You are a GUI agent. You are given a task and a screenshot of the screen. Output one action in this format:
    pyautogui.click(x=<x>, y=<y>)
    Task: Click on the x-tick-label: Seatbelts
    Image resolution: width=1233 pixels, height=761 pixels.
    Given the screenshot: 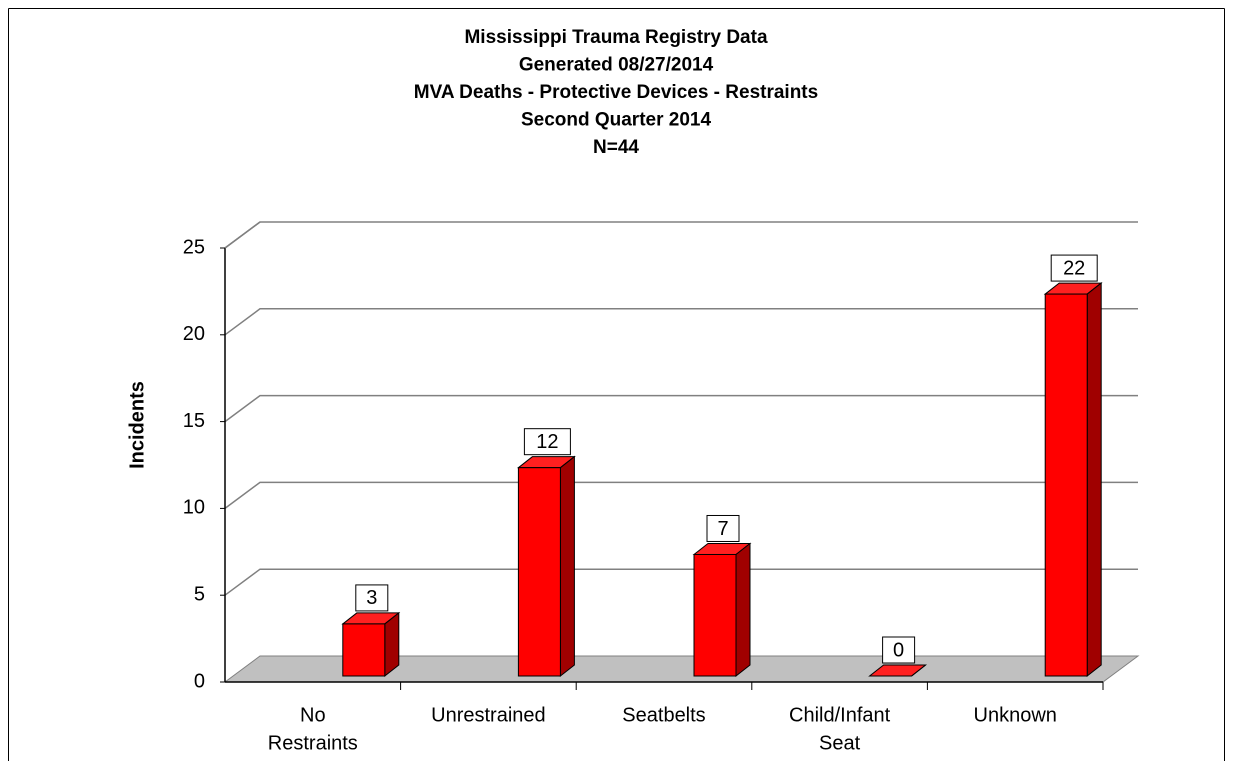 What is the action you would take?
    pyautogui.click(x=663, y=715)
    